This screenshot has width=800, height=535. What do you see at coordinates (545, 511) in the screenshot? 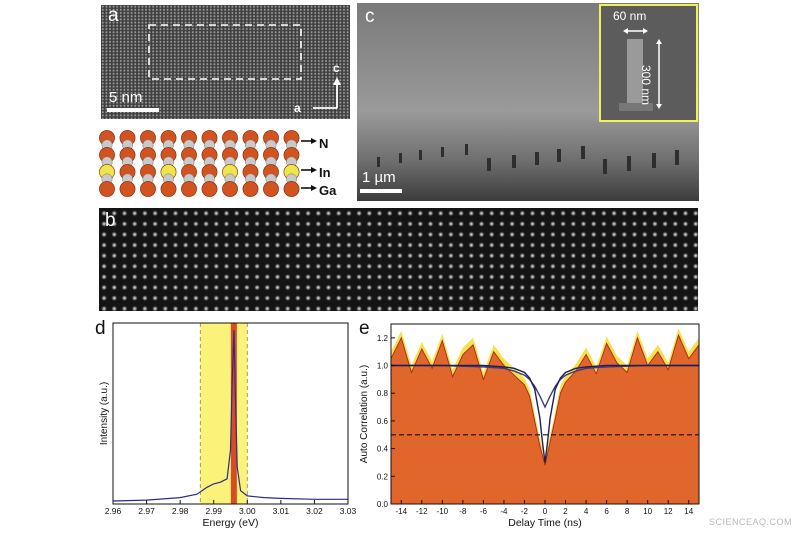
I see `x-tick-label-e: 0` at bounding box center [545, 511].